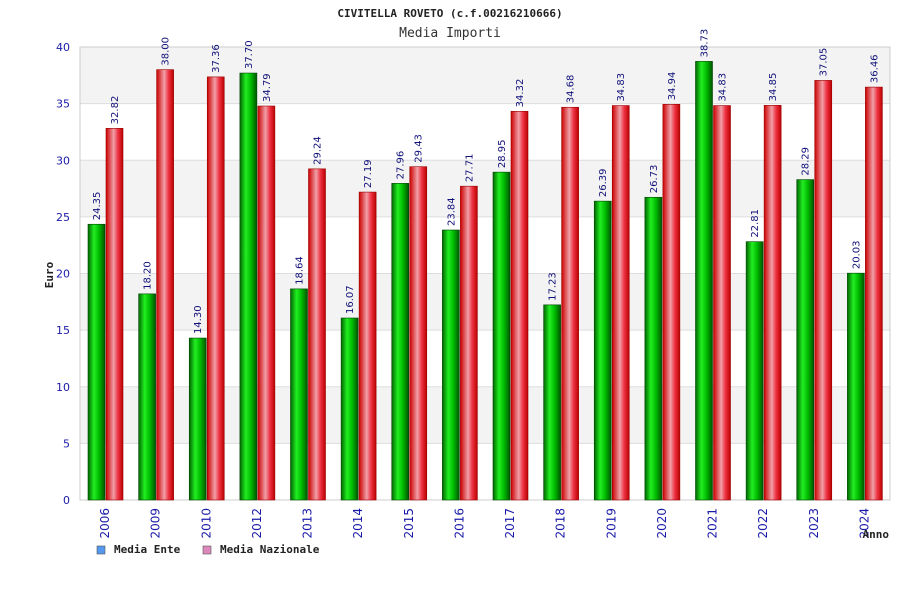 The width and height of the screenshot is (900, 600). Describe the element at coordinates (66, 443) in the screenshot. I see `y-tick-label: 5` at that location.